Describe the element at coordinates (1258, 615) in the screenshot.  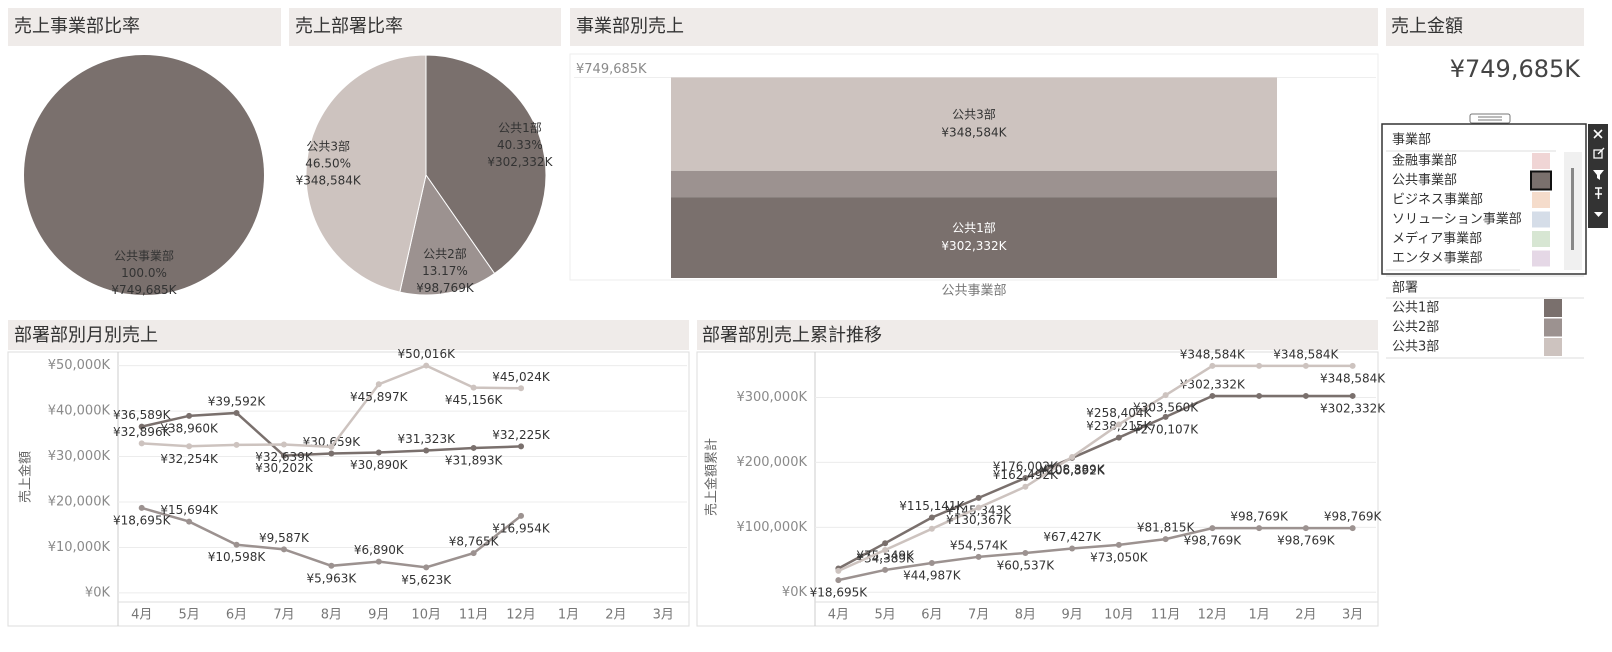
I see `x-tick-label: 1月` at that location.